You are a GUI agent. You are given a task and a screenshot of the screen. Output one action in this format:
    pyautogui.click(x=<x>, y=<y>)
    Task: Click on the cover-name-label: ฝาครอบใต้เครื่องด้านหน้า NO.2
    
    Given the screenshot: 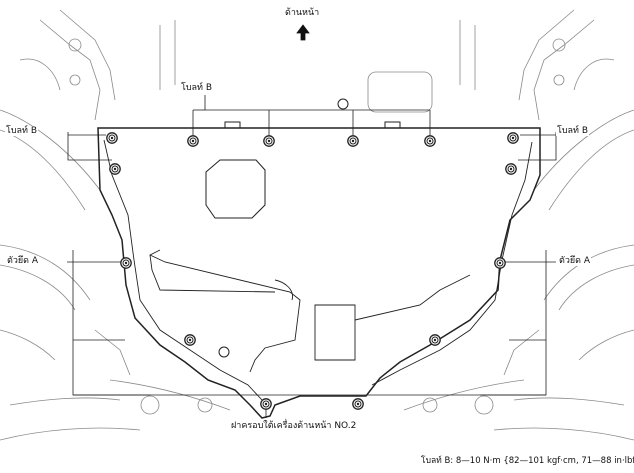 What is the action you would take?
    pyautogui.click(x=294, y=426)
    